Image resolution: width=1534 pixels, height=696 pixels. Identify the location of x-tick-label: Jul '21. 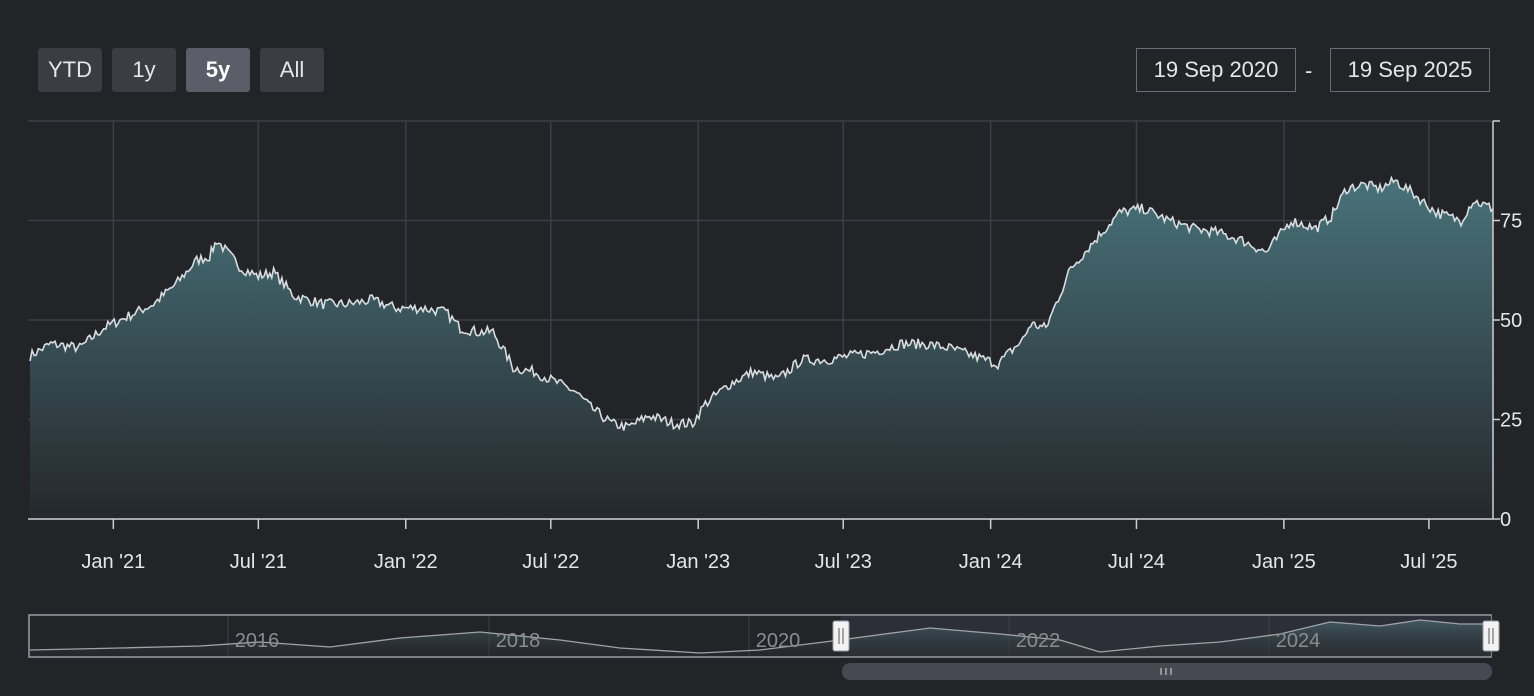
(258, 562).